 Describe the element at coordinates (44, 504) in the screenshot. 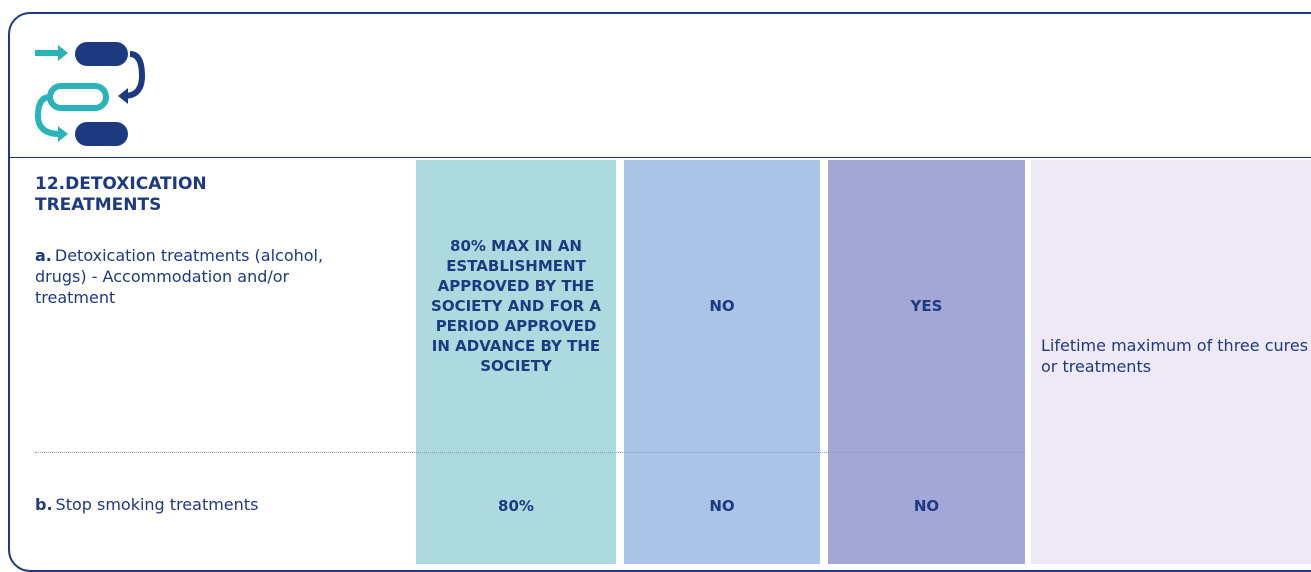

I see `row-prefix: b.` at that location.